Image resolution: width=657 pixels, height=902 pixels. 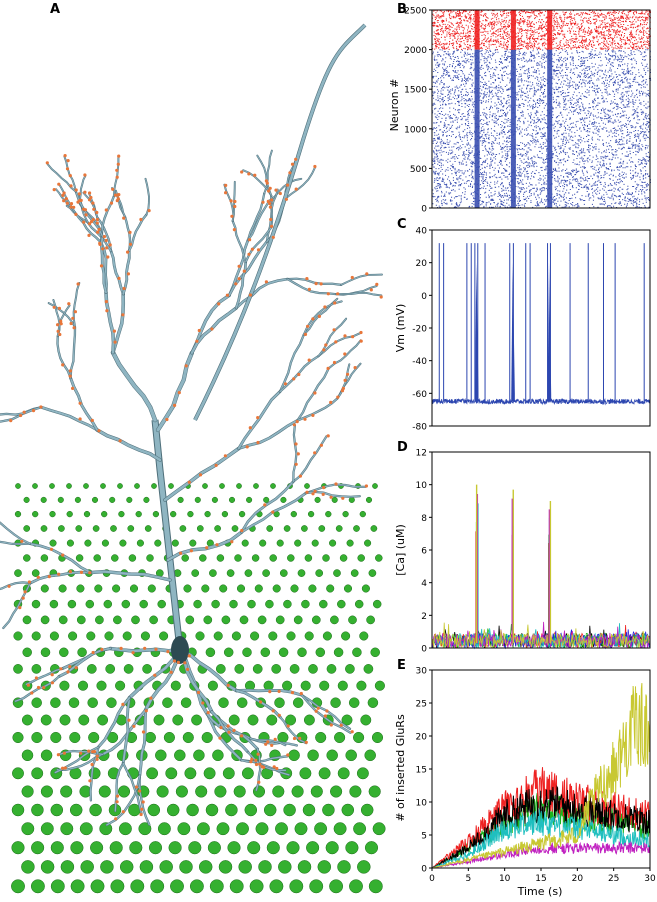 I want to click on glur-trace-area, so click(x=541, y=776).